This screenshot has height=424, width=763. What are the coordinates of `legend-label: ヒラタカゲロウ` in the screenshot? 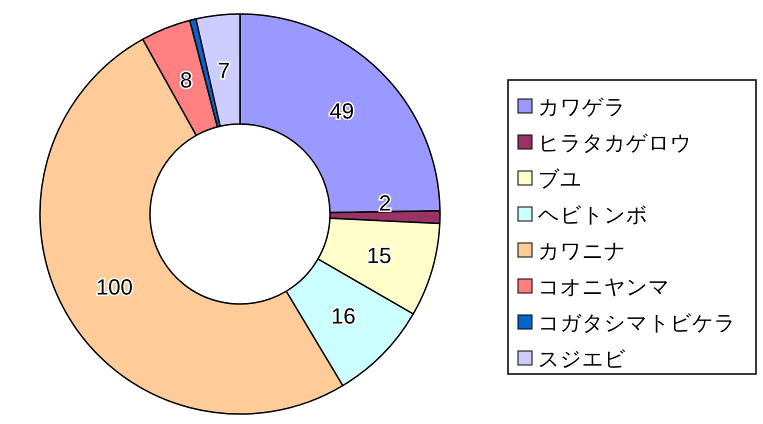 It's located at (615, 143).